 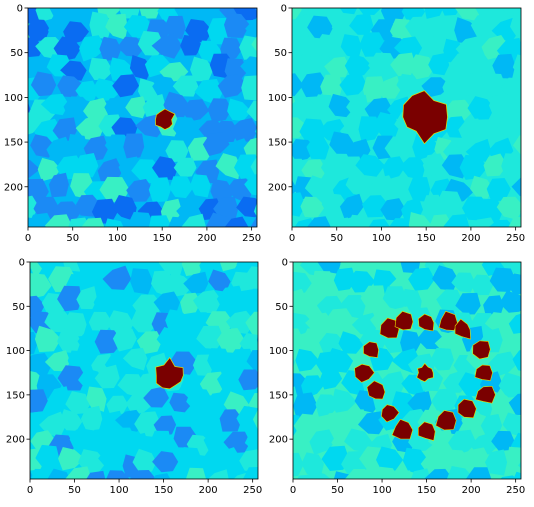 I want to click on y-tick-label: 150, so click(x=278, y=395).